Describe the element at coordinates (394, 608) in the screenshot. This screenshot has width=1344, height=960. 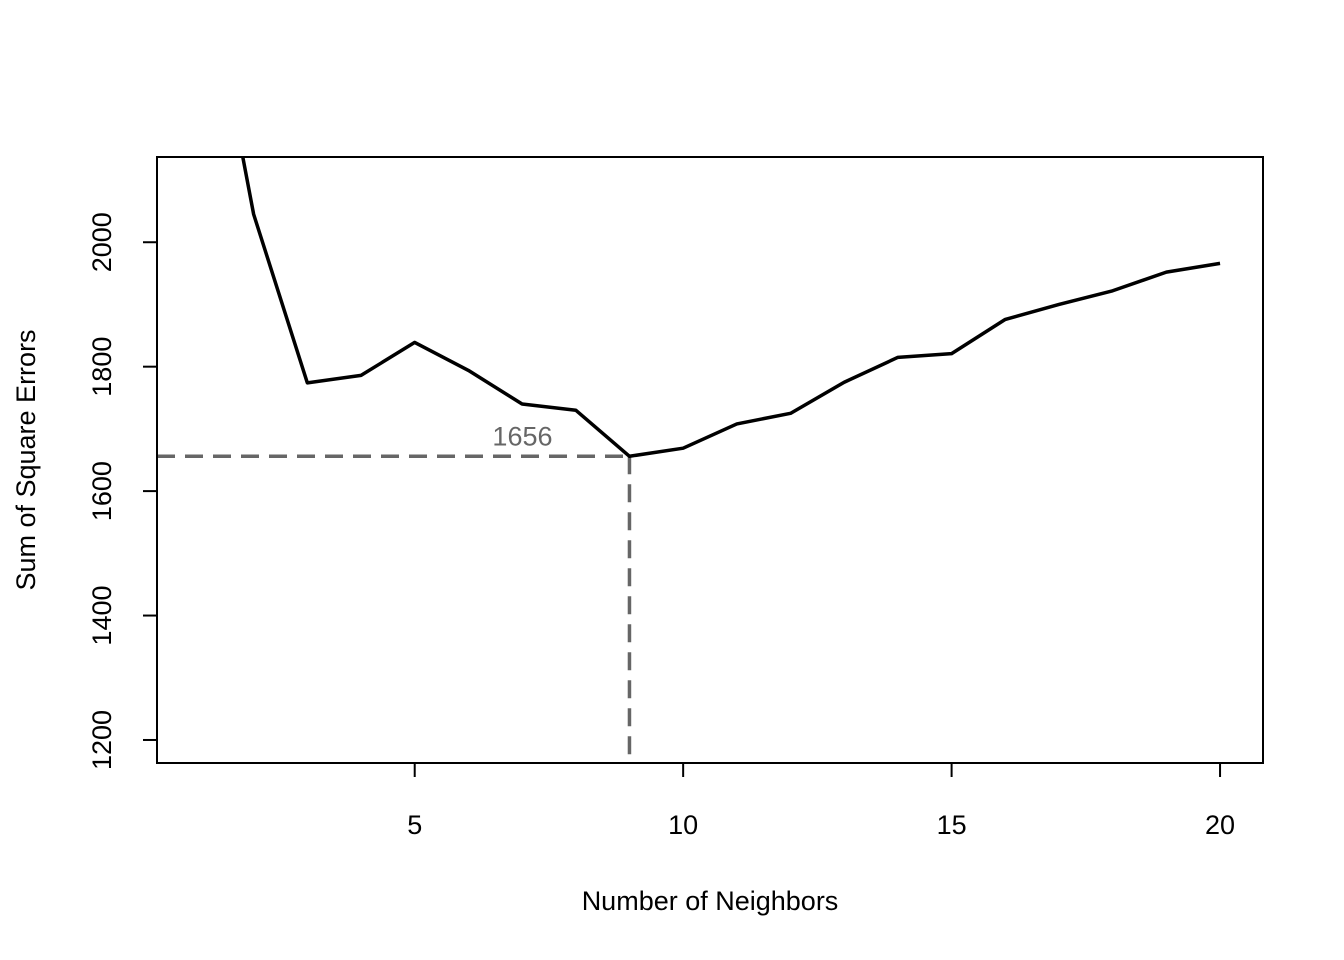
I see `reference-lines` at that location.